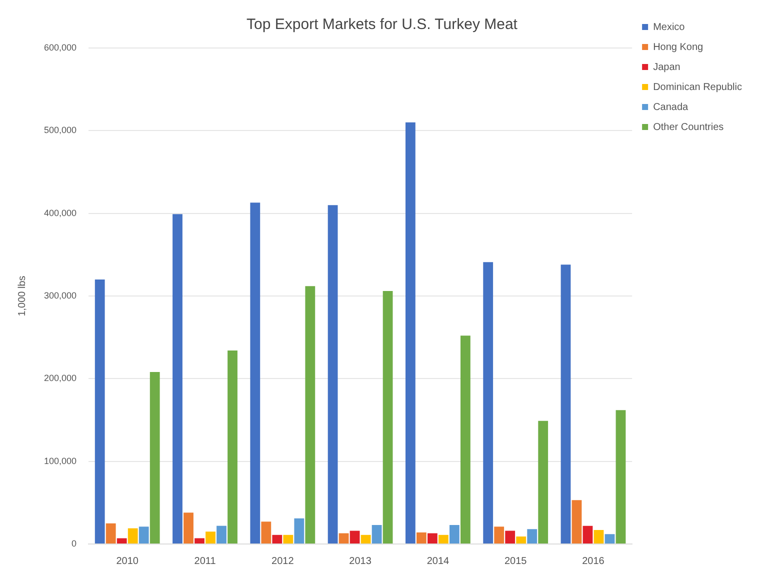  What do you see at coordinates (516, 561) in the screenshot?
I see `x-tick-label: 2015` at bounding box center [516, 561].